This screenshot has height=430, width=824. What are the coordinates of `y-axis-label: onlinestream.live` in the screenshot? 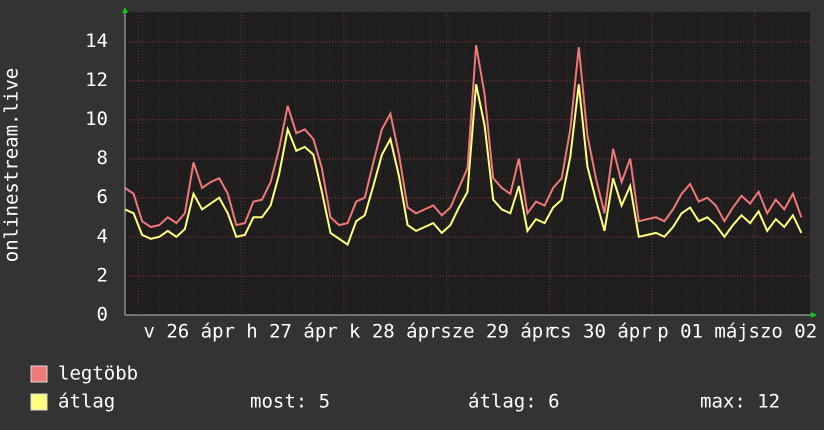 It's located at (12, 165).